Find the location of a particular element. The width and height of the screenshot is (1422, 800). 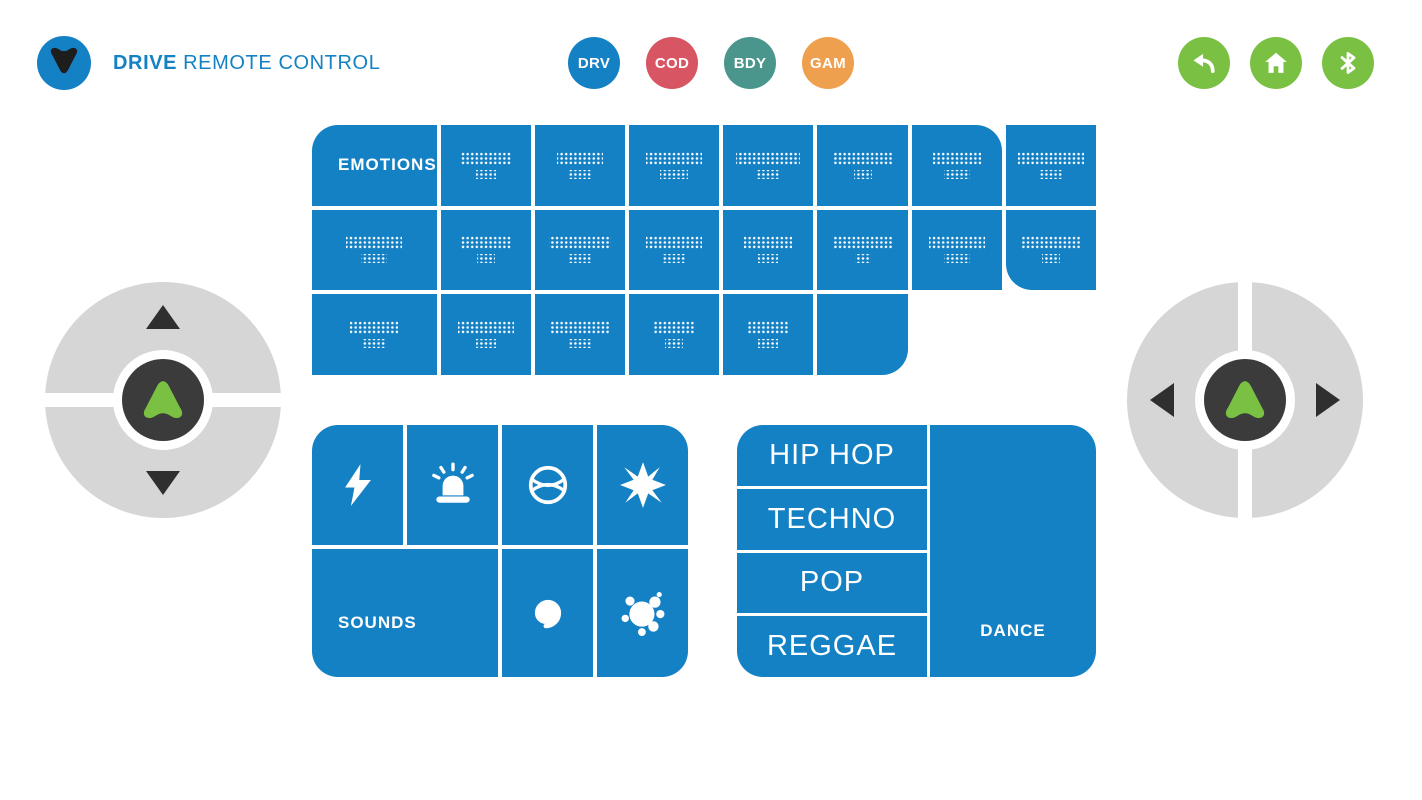

dpad-up-button is located at coordinates (163, 317).